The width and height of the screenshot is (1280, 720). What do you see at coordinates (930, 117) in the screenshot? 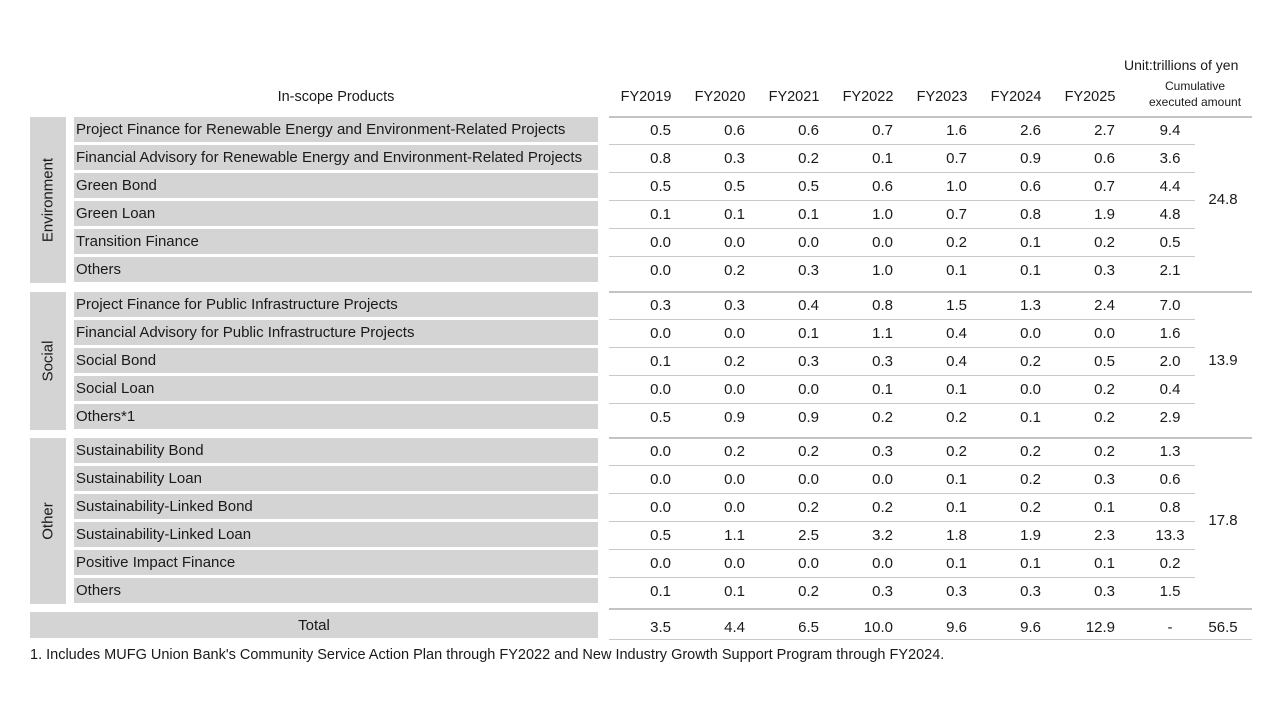
I see `group-border` at bounding box center [930, 117].